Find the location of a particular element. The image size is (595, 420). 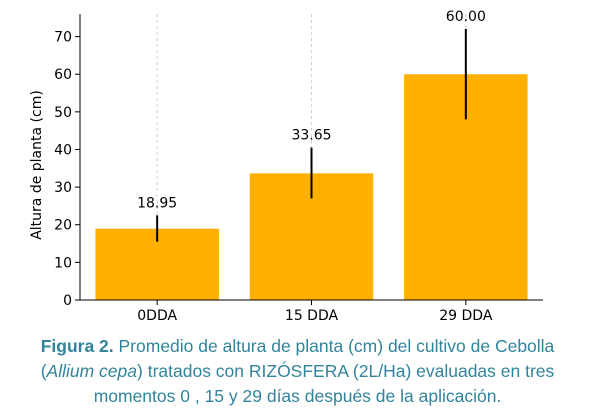

data-label: 33.65 is located at coordinates (311, 136).